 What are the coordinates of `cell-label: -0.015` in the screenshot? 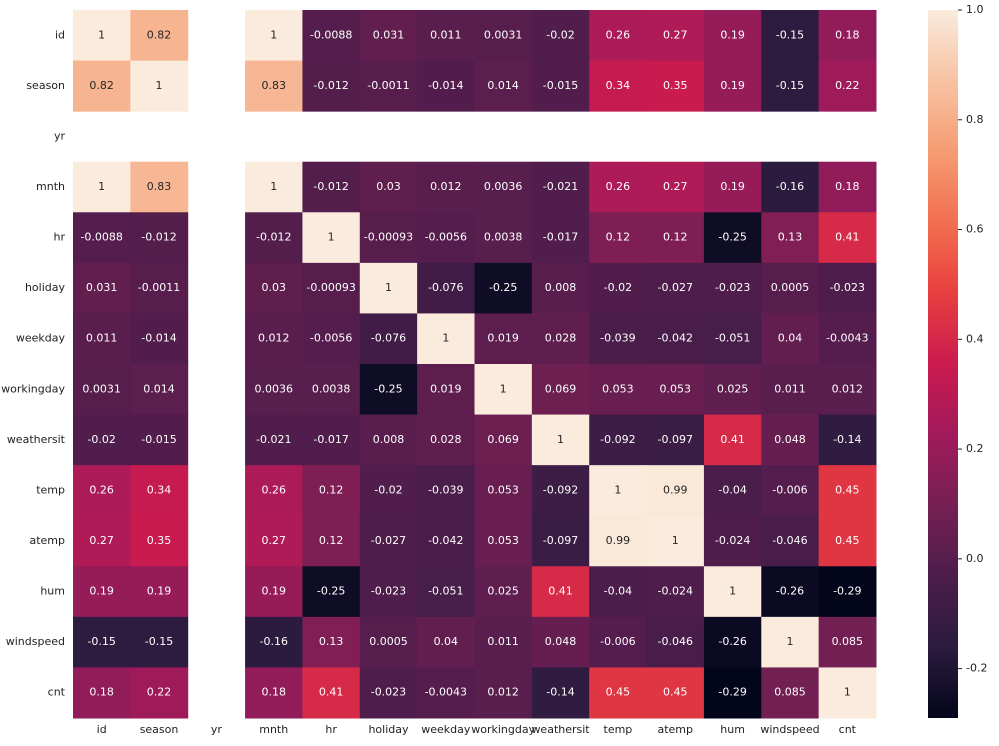 It's located at (158, 439).